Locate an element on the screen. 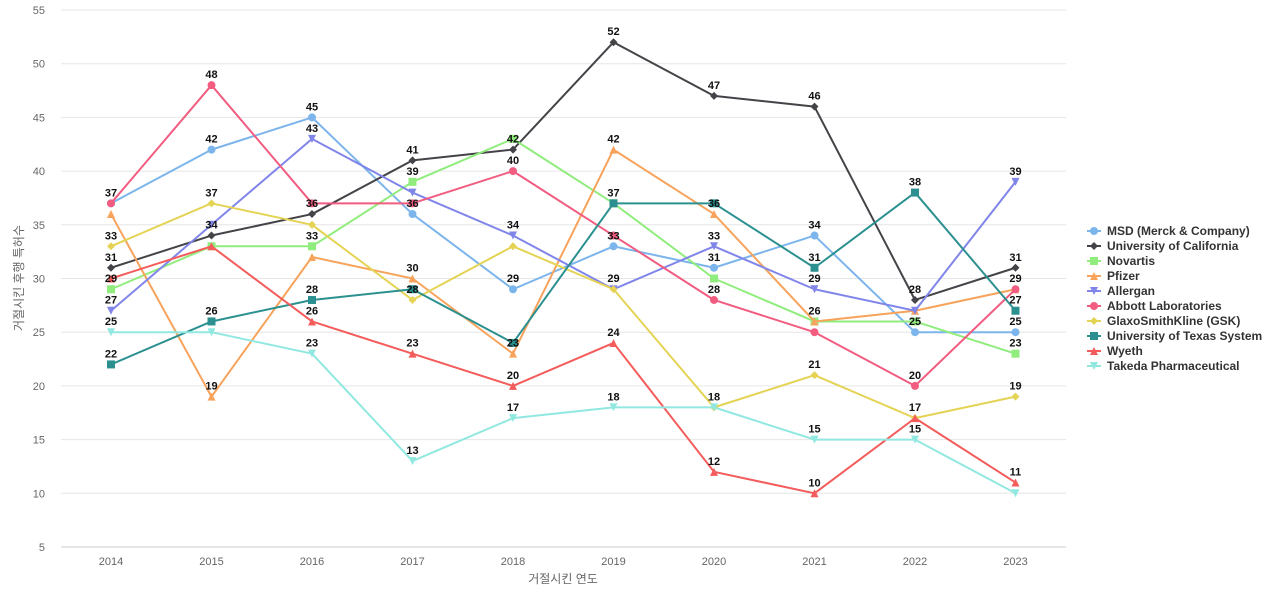  x-tick-label: 2022 is located at coordinates (915, 562).